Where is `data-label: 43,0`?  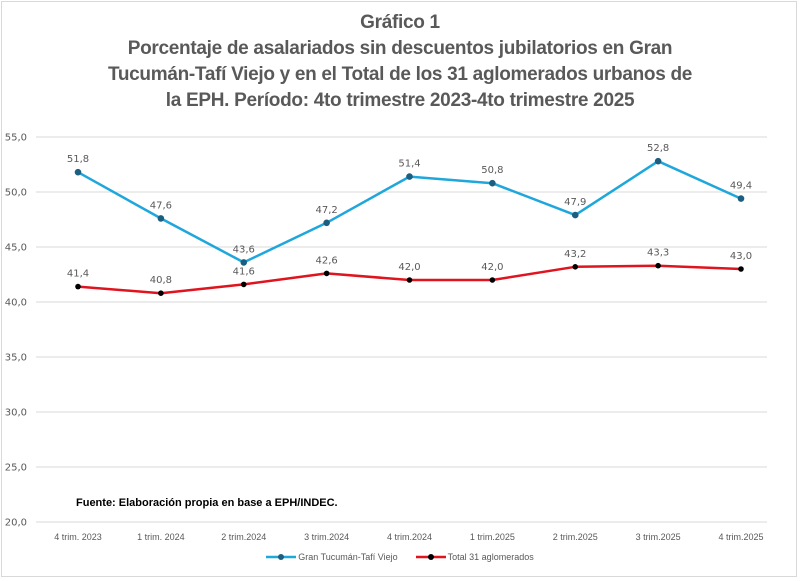 data-label: 43,0 is located at coordinates (741, 256).